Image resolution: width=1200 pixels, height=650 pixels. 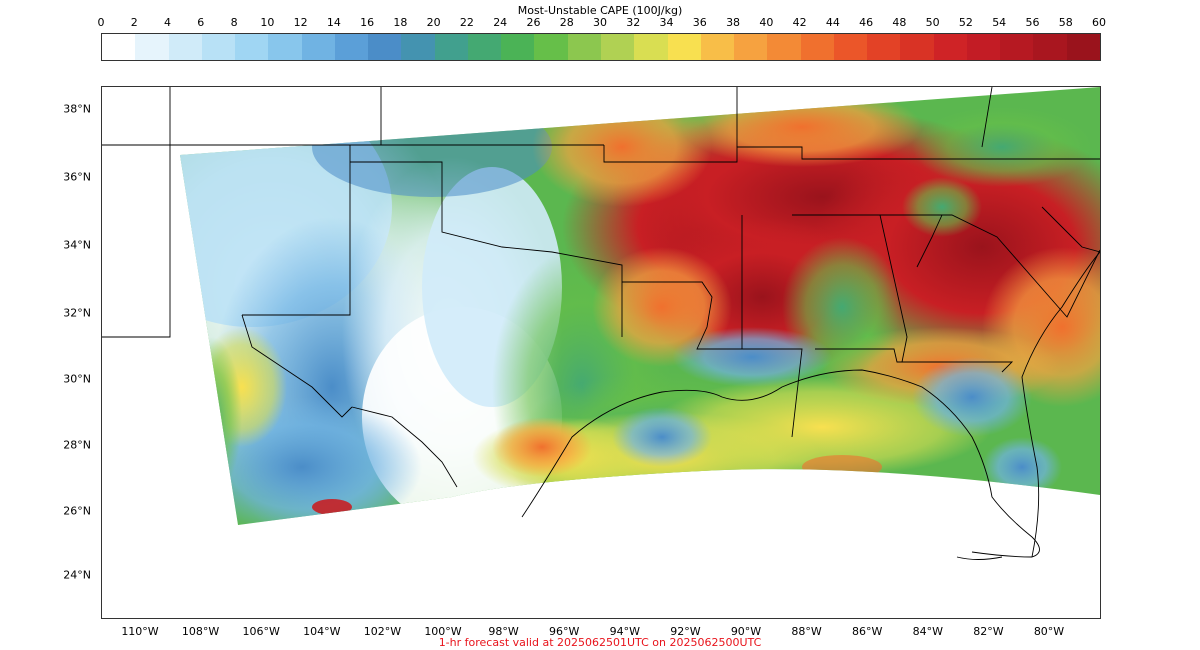 What do you see at coordinates (382, 631) in the screenshot?
I see `longitude-label: 102°W` at bounding box center [382, 631].